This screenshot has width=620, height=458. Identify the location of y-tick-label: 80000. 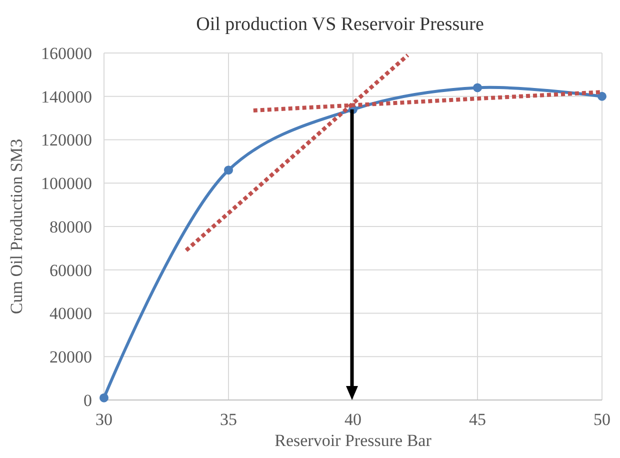
(71, 226).